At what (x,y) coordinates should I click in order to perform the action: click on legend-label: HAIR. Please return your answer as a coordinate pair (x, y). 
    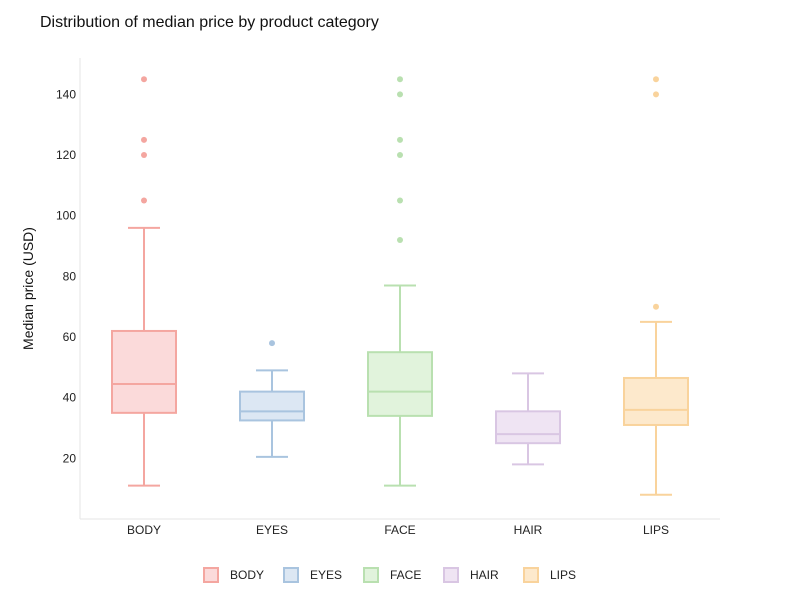
    Looking at the image, I should click on (484, 575).